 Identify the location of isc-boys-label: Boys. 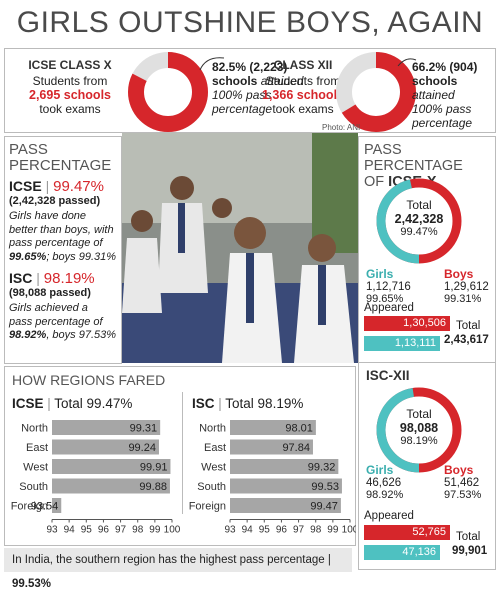
(459, 470).